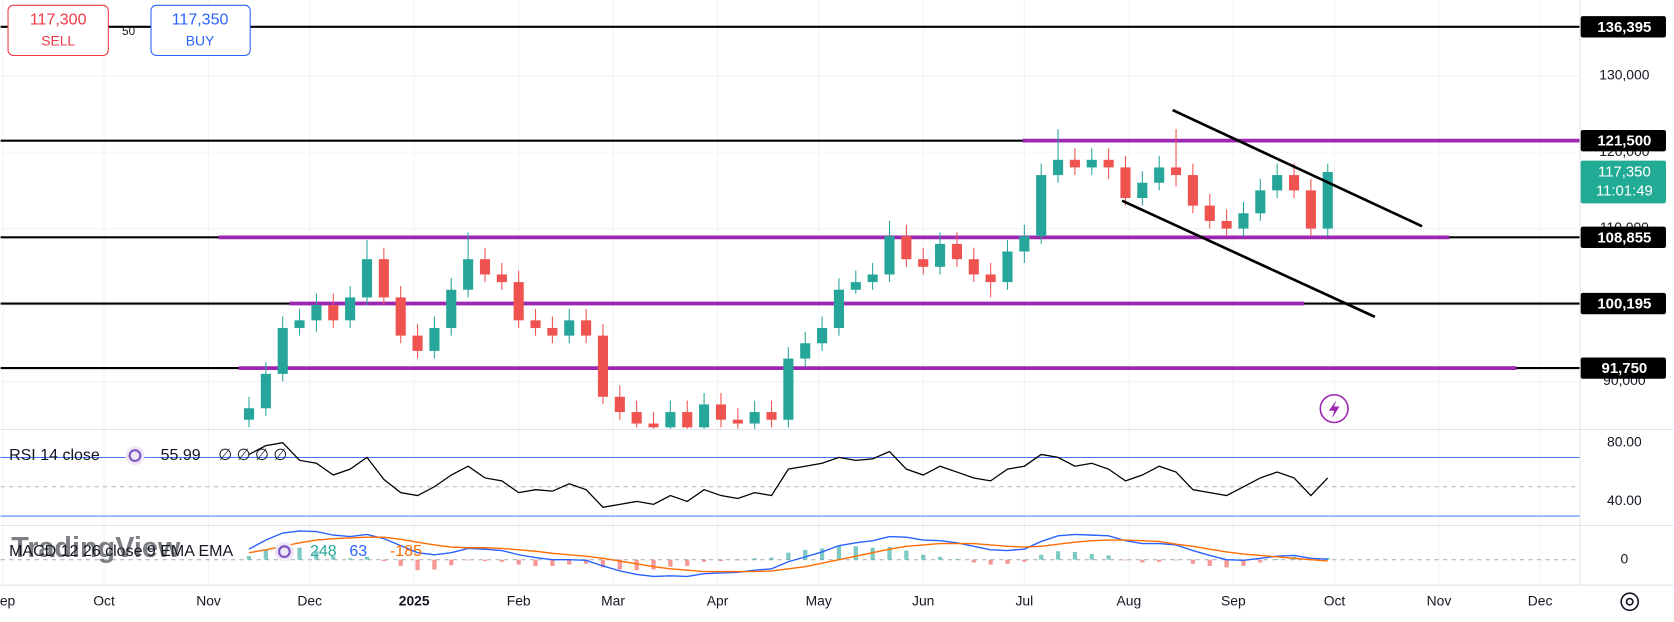 The height and width of the screenshot is (622, 1674). I want to click on trendline, so click(1297, 168).